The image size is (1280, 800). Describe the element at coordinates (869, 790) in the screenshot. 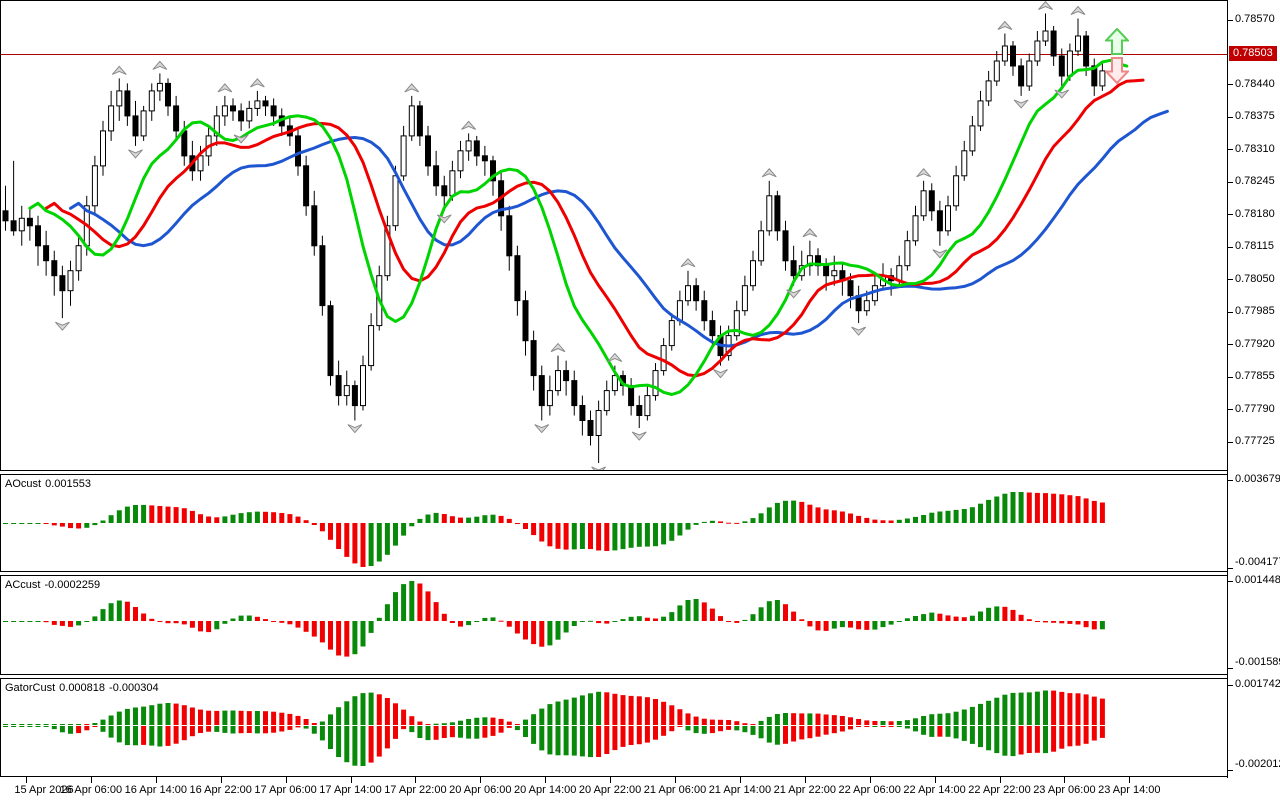

I see `time-tick-label: 22 Apr 06:00` at that location.